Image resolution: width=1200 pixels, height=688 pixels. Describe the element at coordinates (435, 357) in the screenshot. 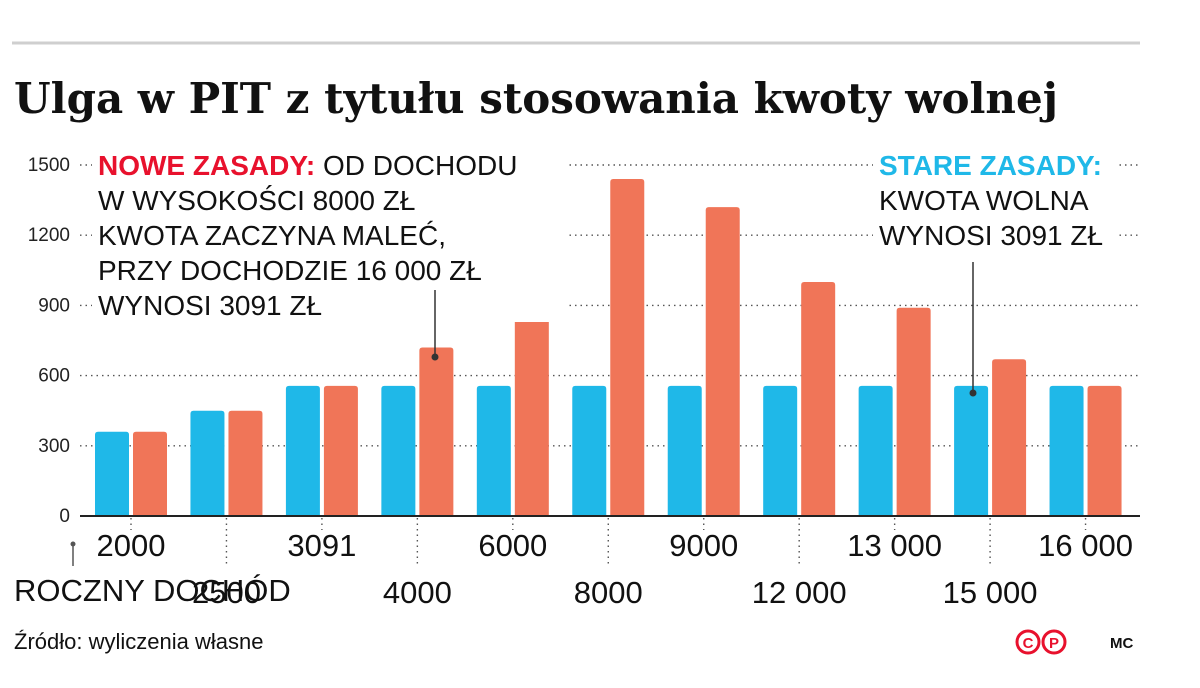

I see `annotation-nowe-pointer-dot` at that location.